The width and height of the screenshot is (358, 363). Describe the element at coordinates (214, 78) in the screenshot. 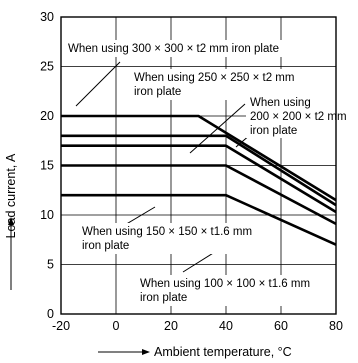

I see `annotation-text-1-0: When using 250 × 250 × t2 mm` at that location.